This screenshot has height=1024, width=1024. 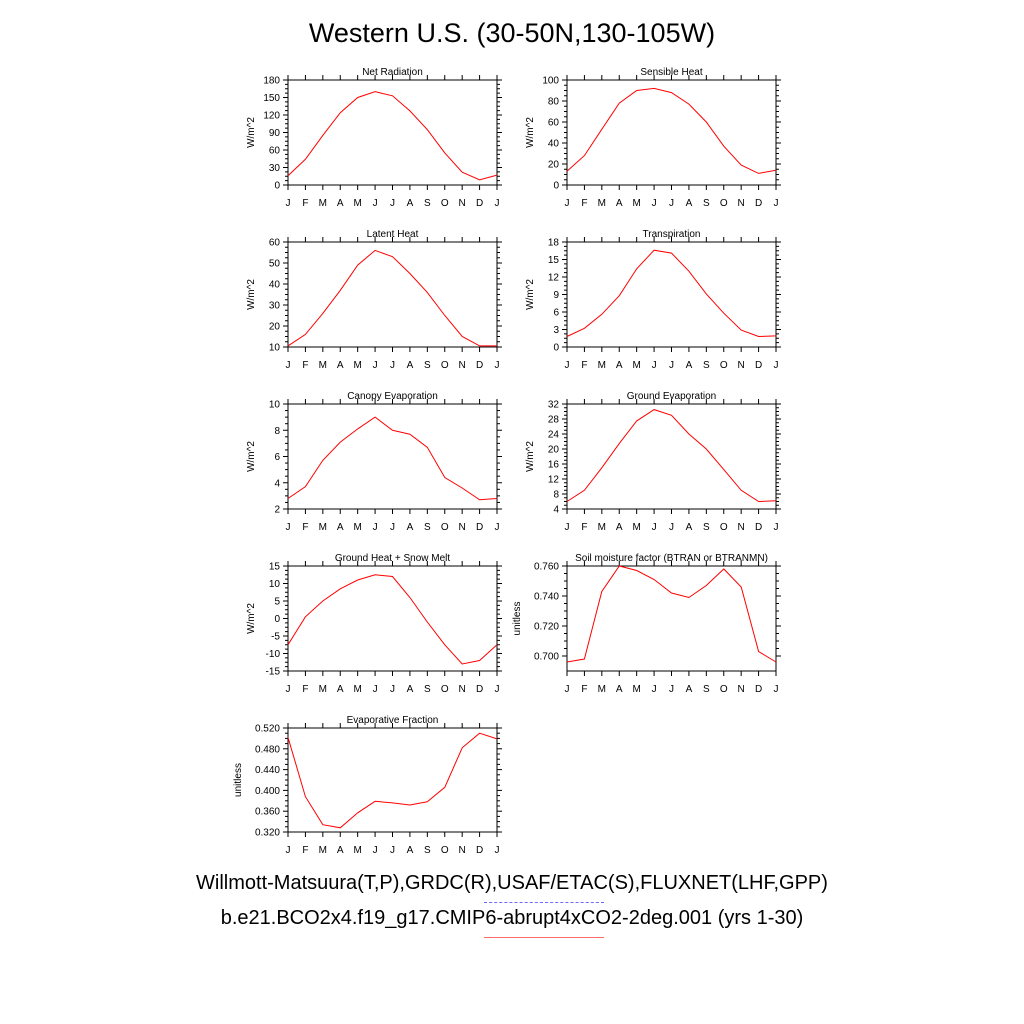 I want to click on legend-swatch-model, so click(x=544, y=937).